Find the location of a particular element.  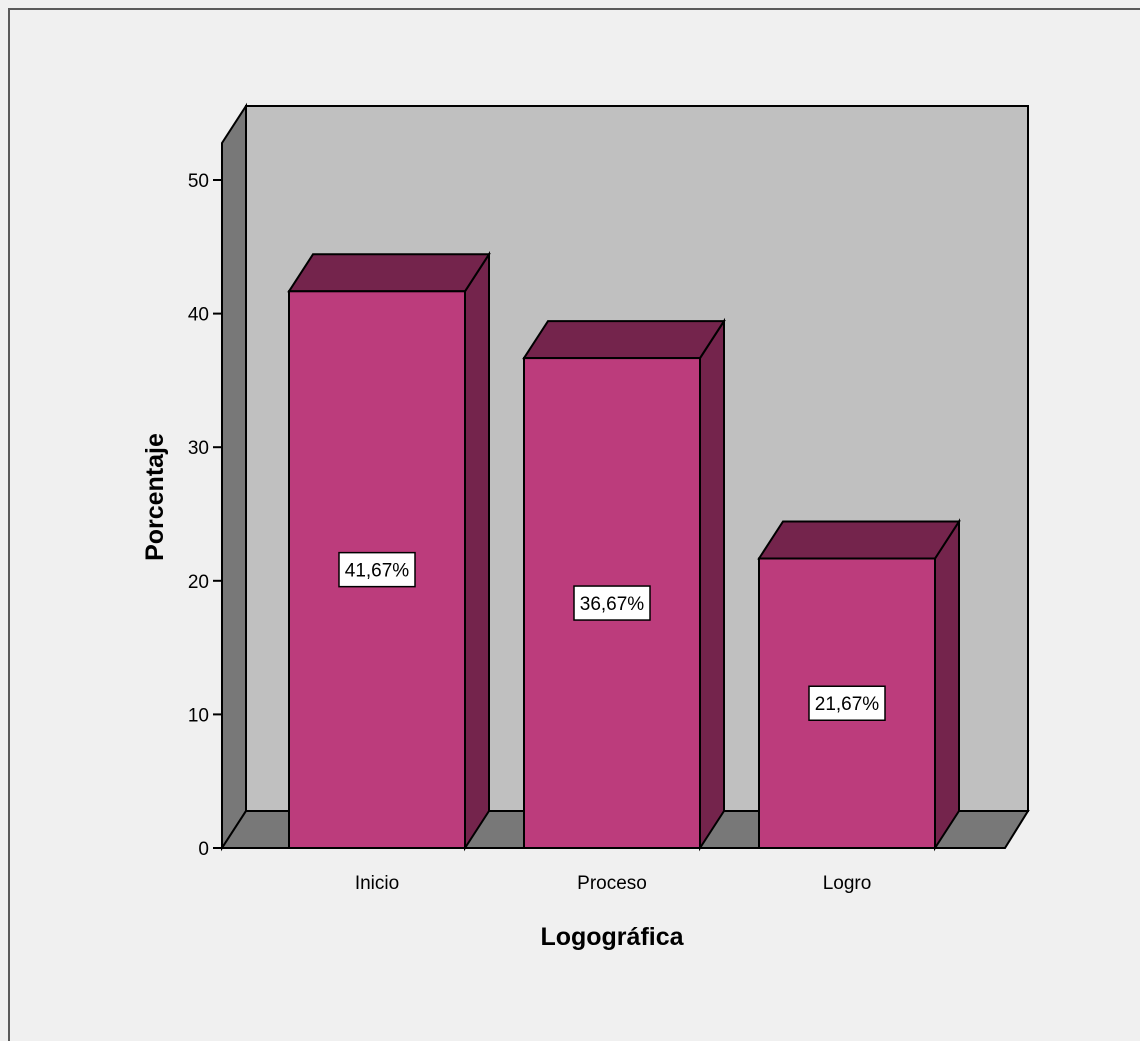

y-tick-label: 30 is located at coordinates (198, 448).